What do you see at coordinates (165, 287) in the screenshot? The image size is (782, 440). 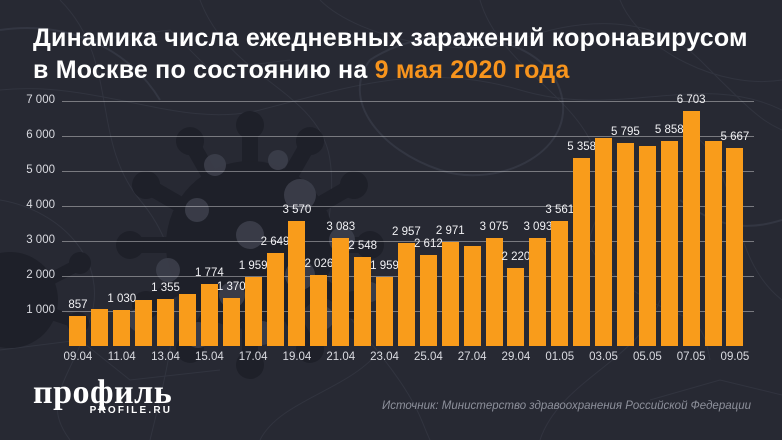 I see `bar-value-label: 1 355` at bounding box center [165, 287].